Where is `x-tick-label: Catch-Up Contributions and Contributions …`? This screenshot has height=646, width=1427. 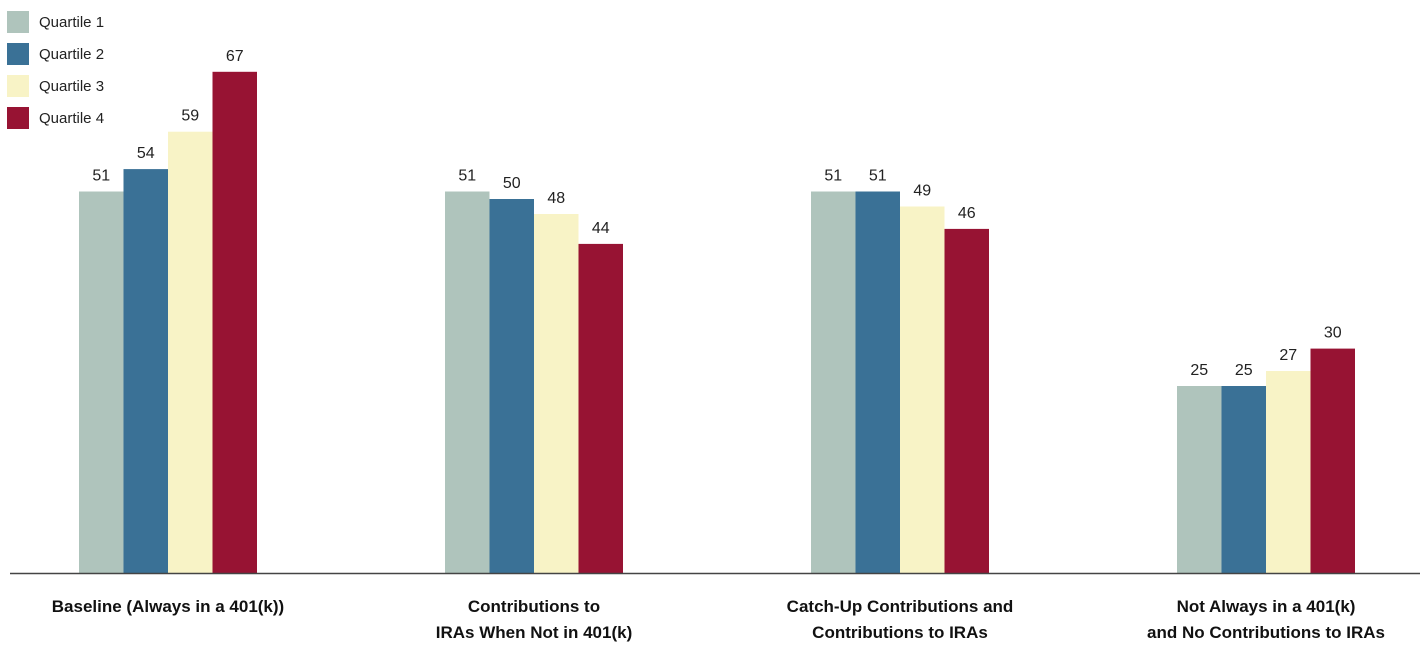
x-tick-label: Catch-Up Contributions and Contributions … is located at coordinates (900, 620).